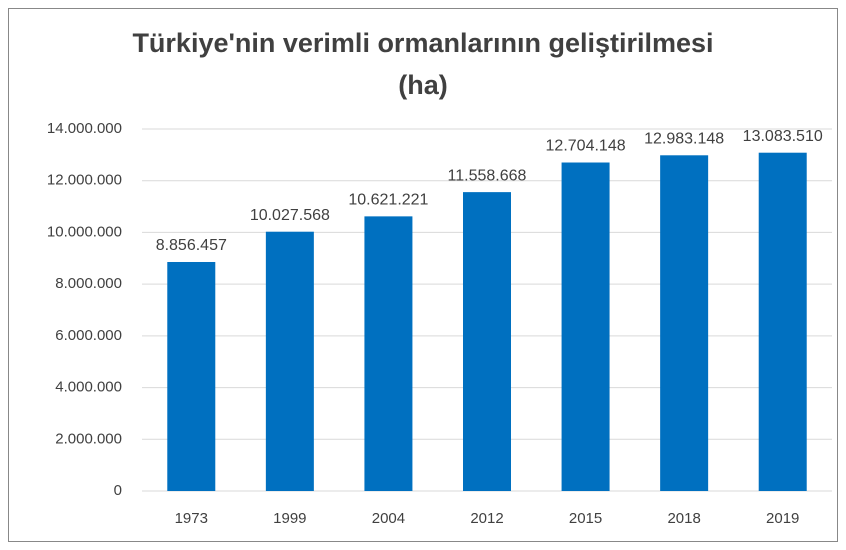 The width and height of the screenshot is (846, 550). Describe the element at coordinates (84, 231) in the screenshot. I see `y-tick-label: 10.000.000` at that location.